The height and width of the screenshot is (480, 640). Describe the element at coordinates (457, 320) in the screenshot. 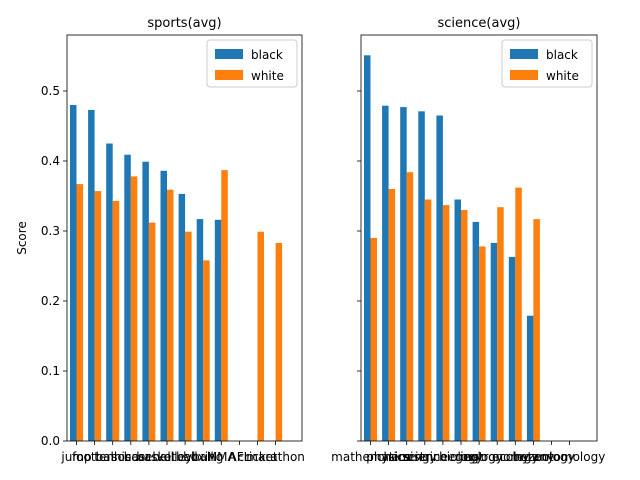

I see `science-bar-black-biology` at that location.